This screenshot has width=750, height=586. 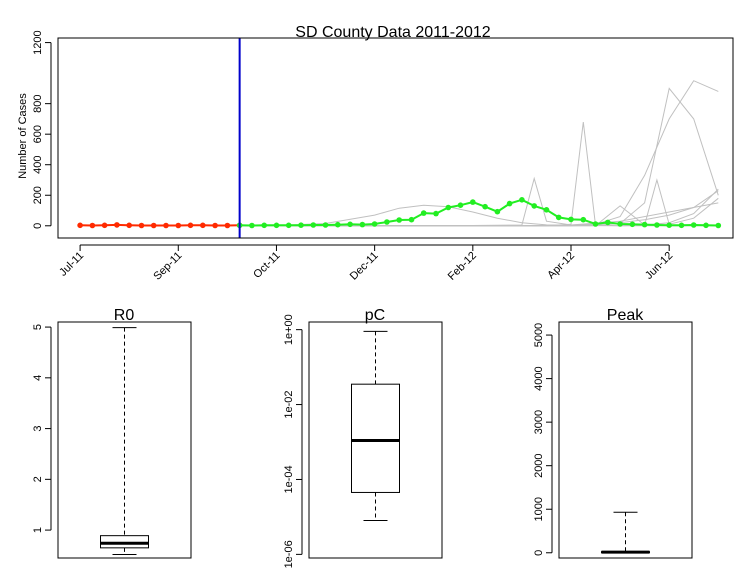 I want to click on y-tick-label: 1, so click(x=38, y=530).